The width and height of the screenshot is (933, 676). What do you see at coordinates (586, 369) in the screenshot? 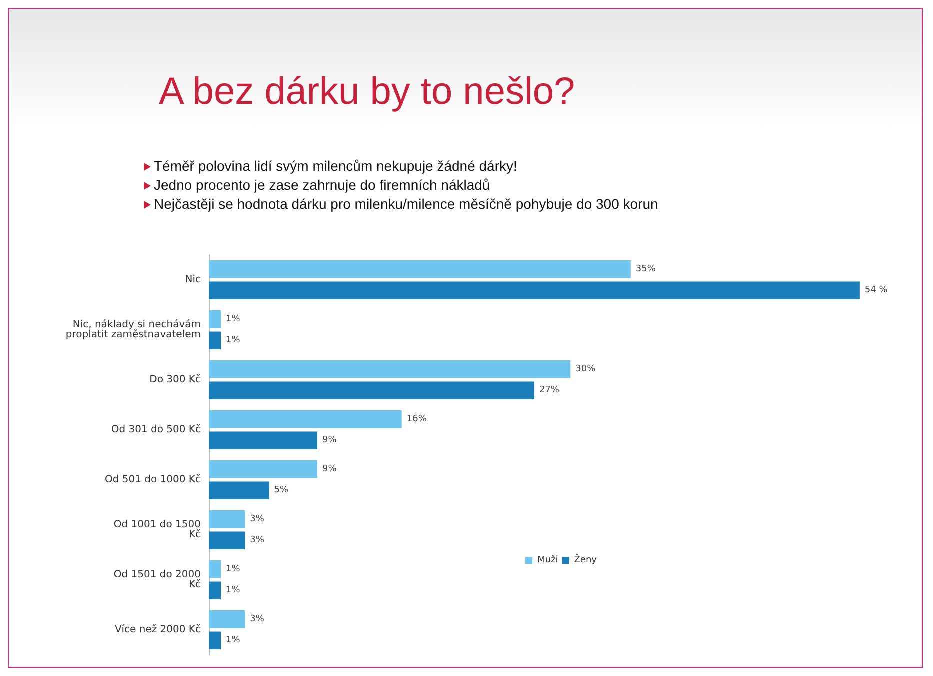
I see `data-label: 30%` at bounding box center [586, 369].